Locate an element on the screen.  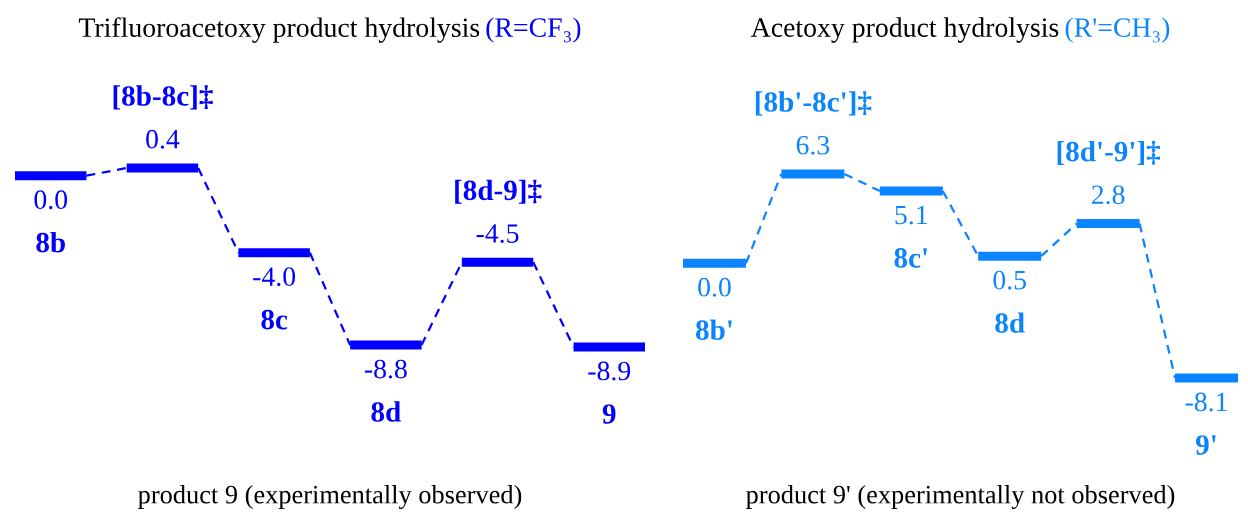
category-label: 8b is located at coordinates (50, 242).